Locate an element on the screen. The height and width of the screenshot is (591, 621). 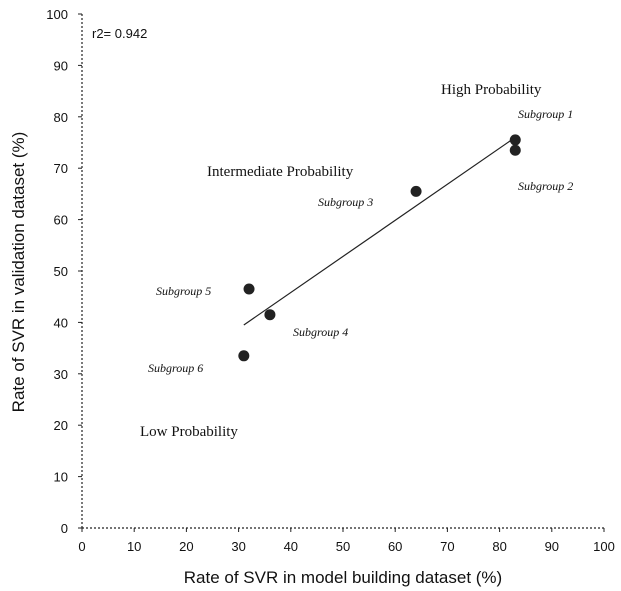
y-tick-label: 80 is located at coordinates (61, 117).